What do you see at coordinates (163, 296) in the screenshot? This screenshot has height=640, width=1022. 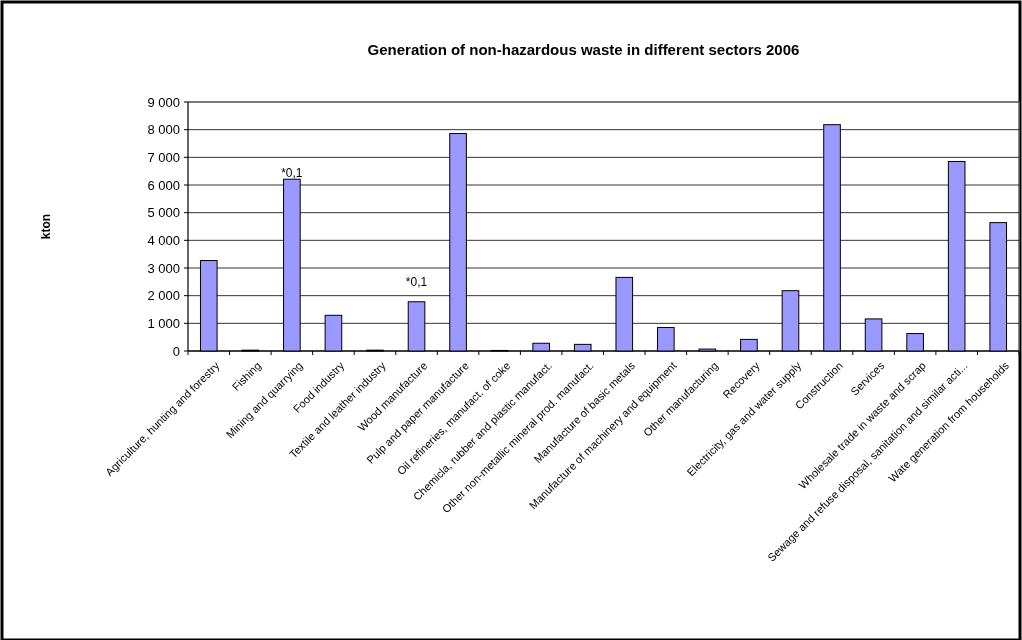 I see `y-tick-label: 2 000` at bounding box center [163, 296].